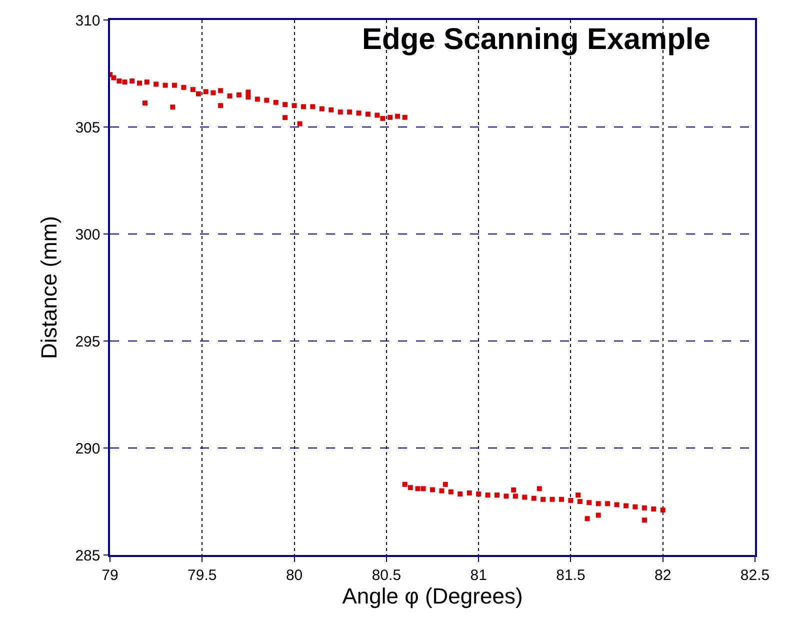 The width and height of the screenshot is (785, 620). Describe the element at coordinates (87, 127) in the screenshot. I see `y-tick-label: 305` at that location.